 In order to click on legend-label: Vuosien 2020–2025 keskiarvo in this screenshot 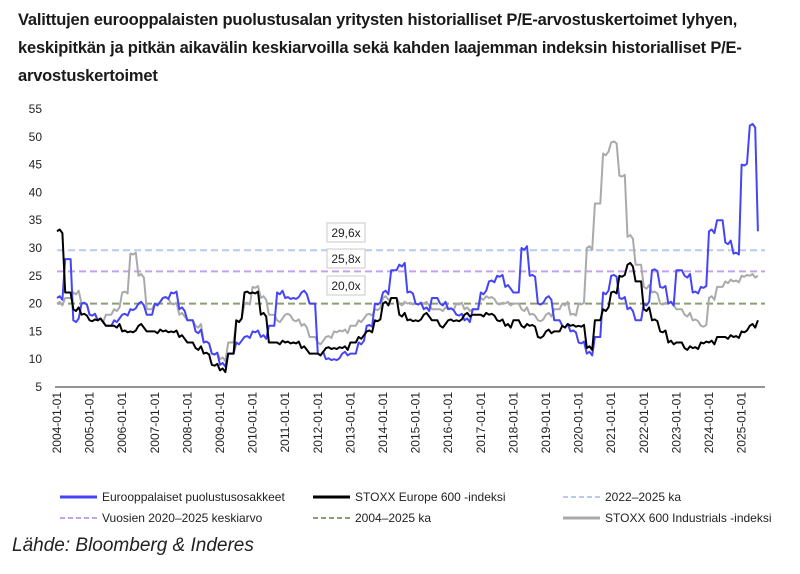, I will do `click(182, 518)`.